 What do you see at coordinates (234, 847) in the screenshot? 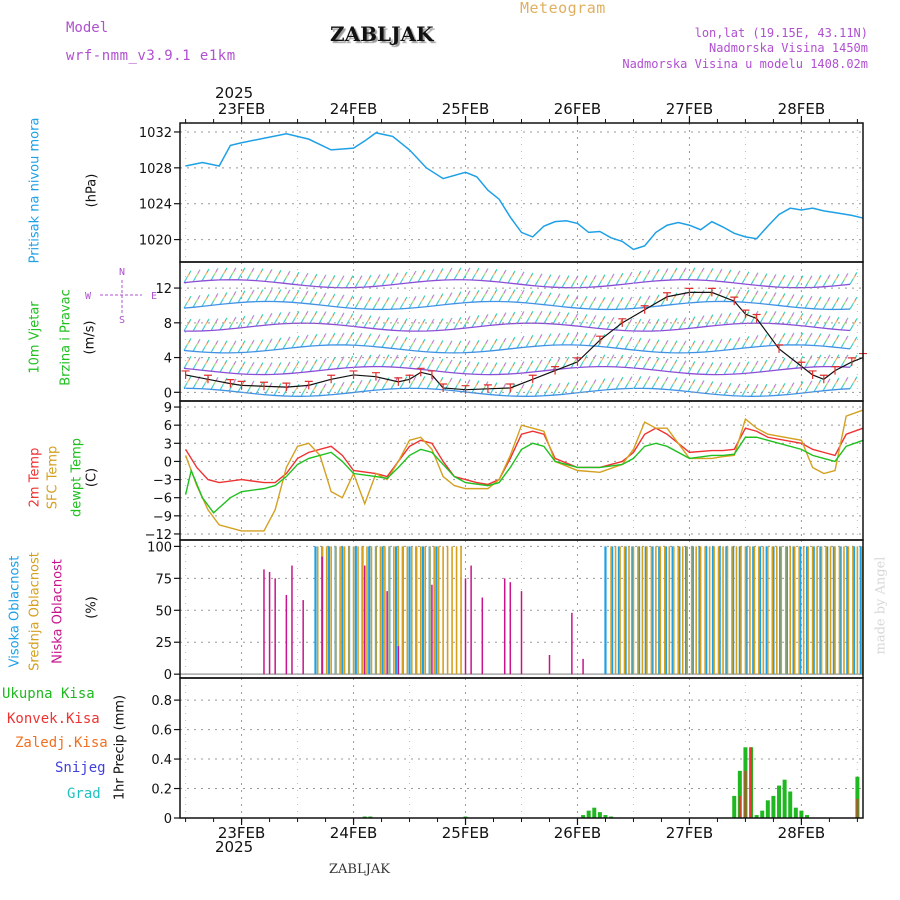
I see `bottom-year-label: 2025` at bounding box center [234, 847].